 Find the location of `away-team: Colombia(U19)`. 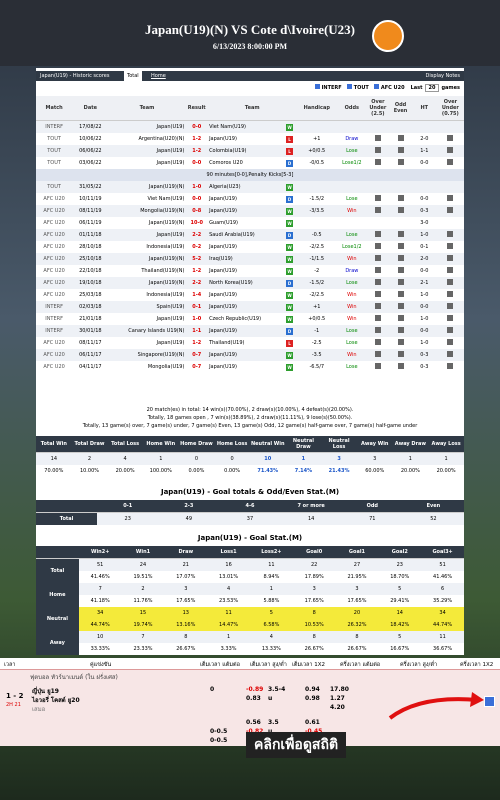

away-team: Colombia(U19) is located at coordinates (228, 151).